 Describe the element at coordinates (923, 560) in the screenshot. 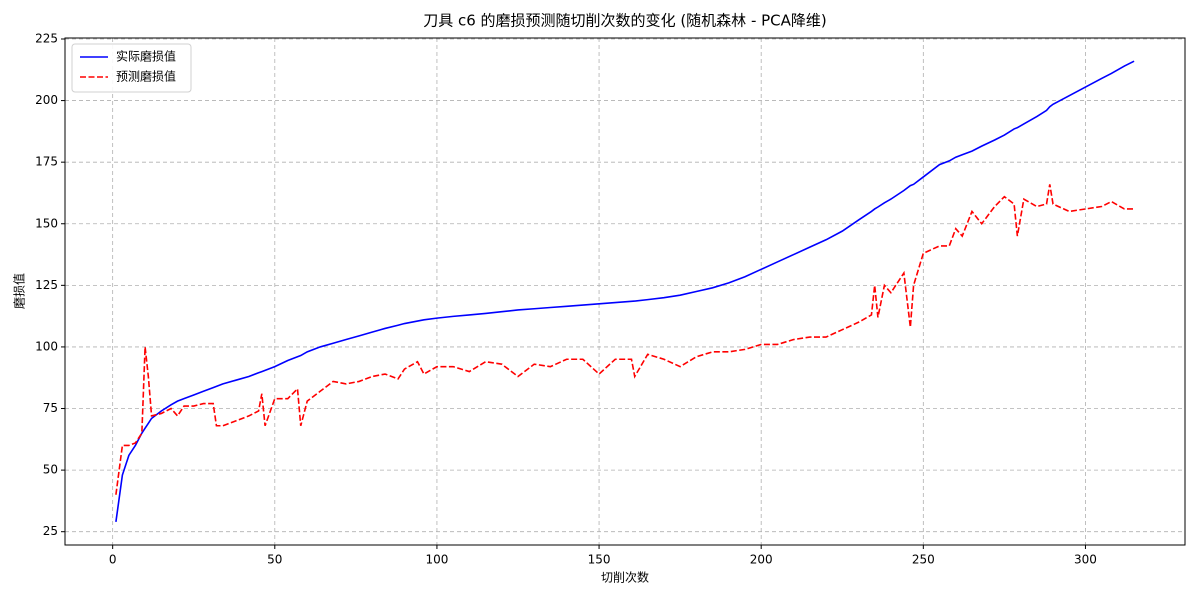

I see `x-tick-label: 250` at that location.